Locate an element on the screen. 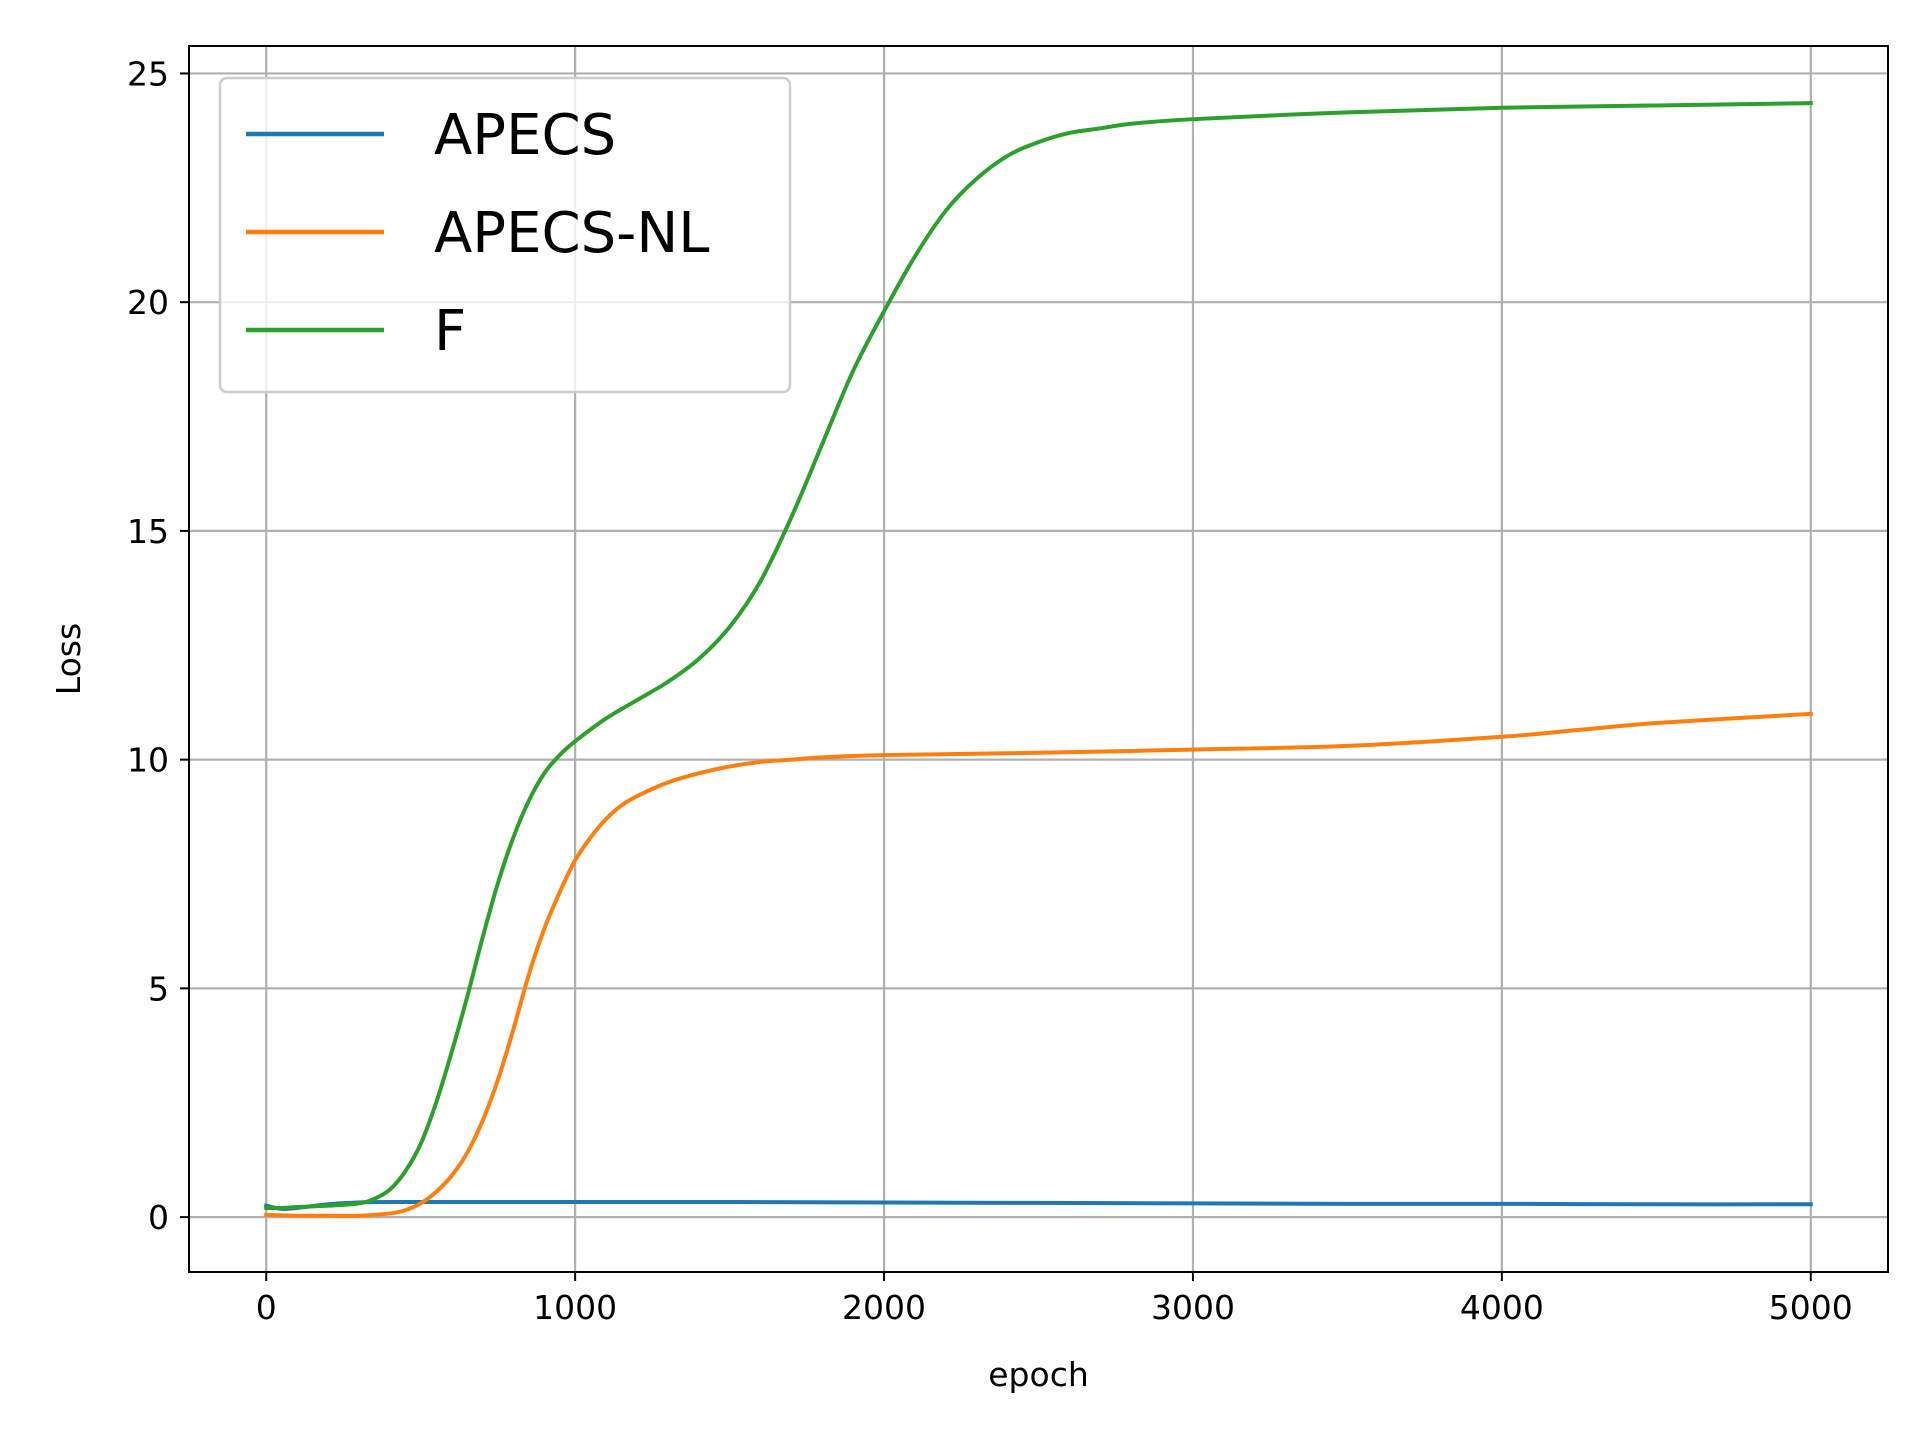  x-tick-label: 4000 is located at coordinates (1502, 1307).